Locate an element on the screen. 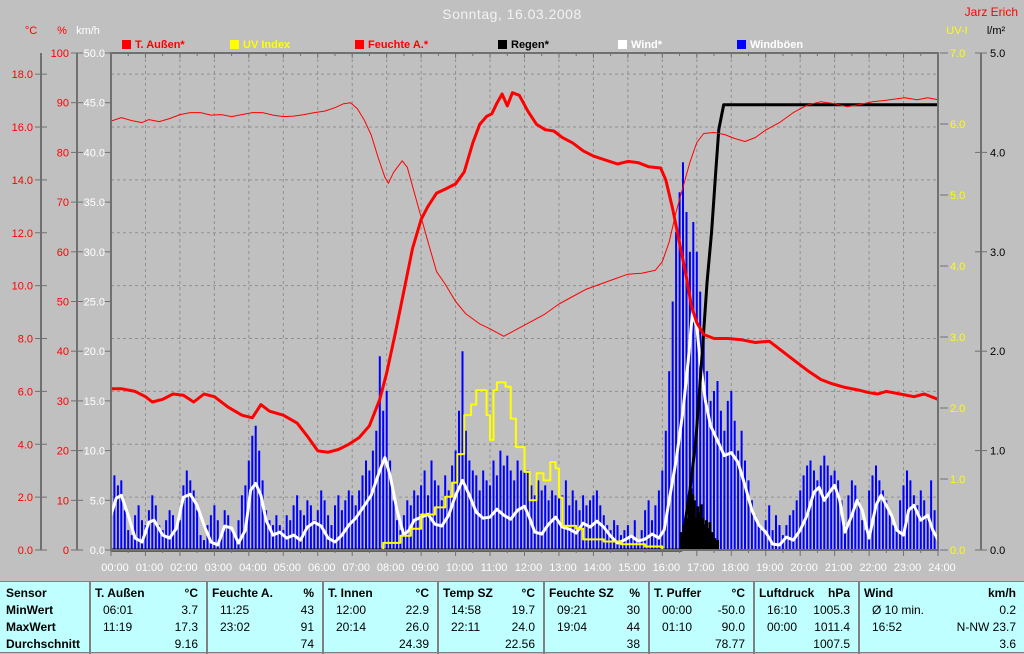 The height and width of the screenshot is (654, 1024). axis-humidity: % 0 10 20 30 40 50 60 70 80 90 100 is located at coordinates (67, 291).